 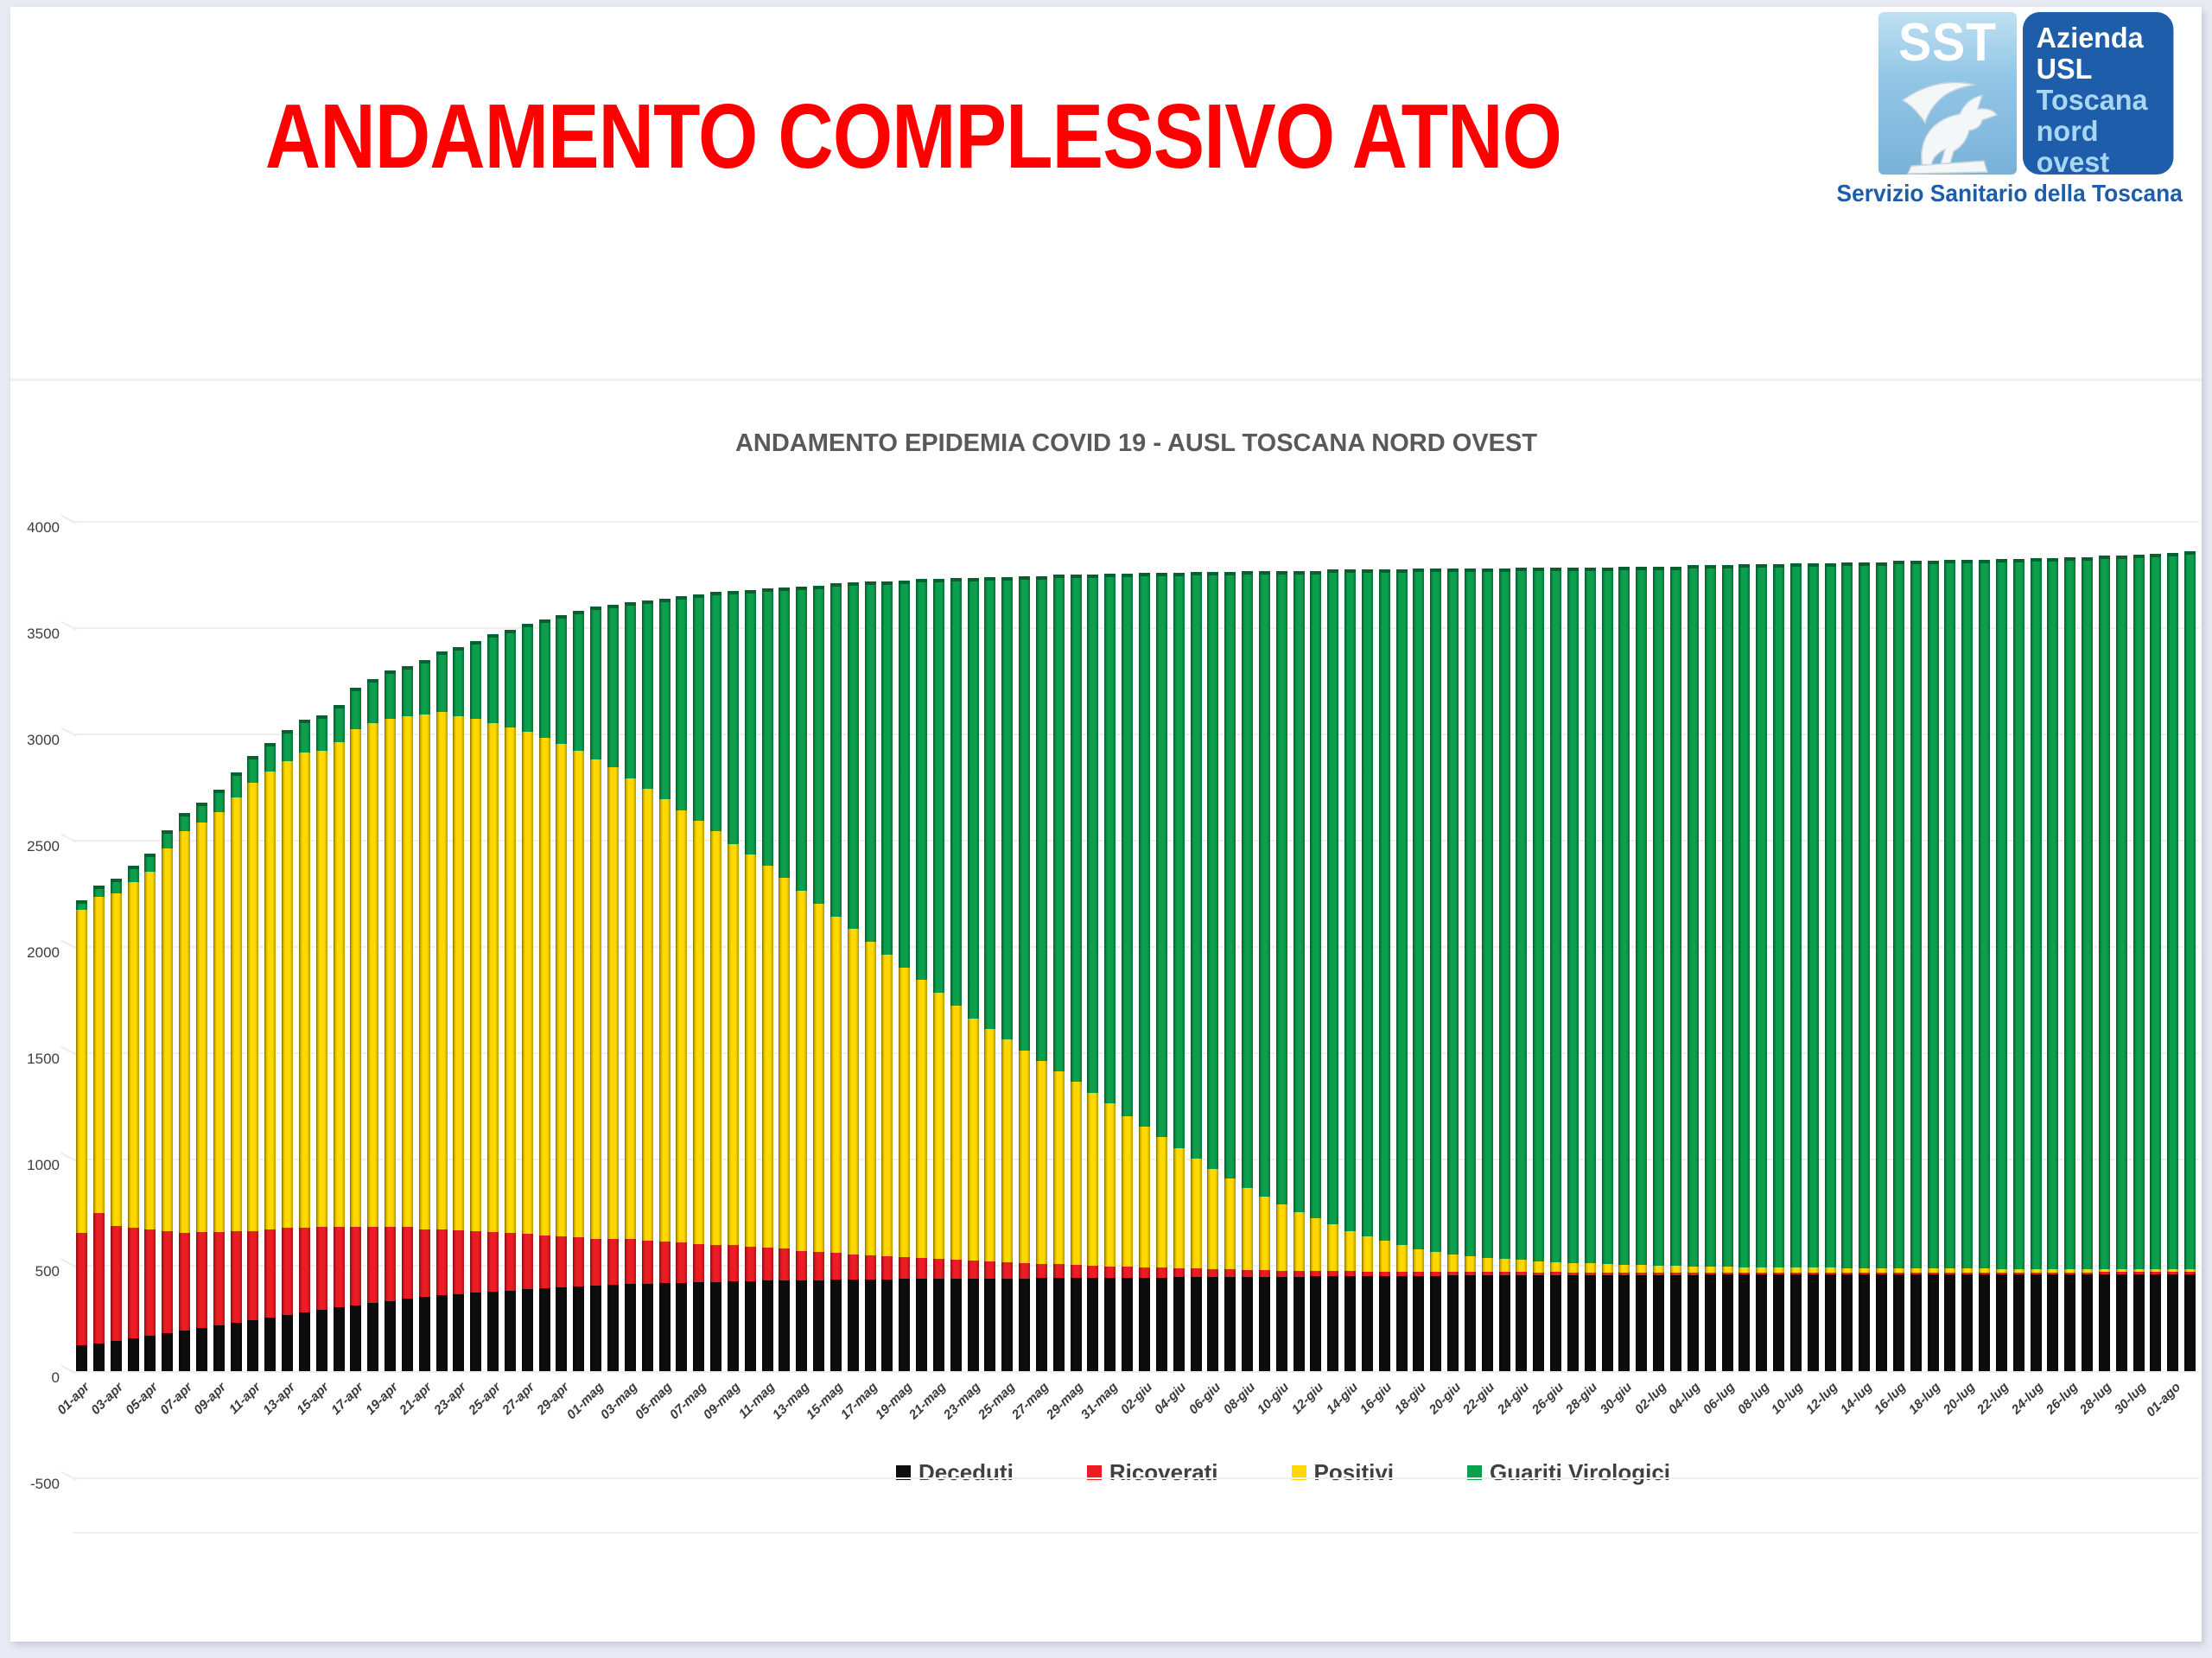 What do you see at coordinates (887, 976) in the screenshot?
I see `bar-18-mag` at bounding box center [887, 976].